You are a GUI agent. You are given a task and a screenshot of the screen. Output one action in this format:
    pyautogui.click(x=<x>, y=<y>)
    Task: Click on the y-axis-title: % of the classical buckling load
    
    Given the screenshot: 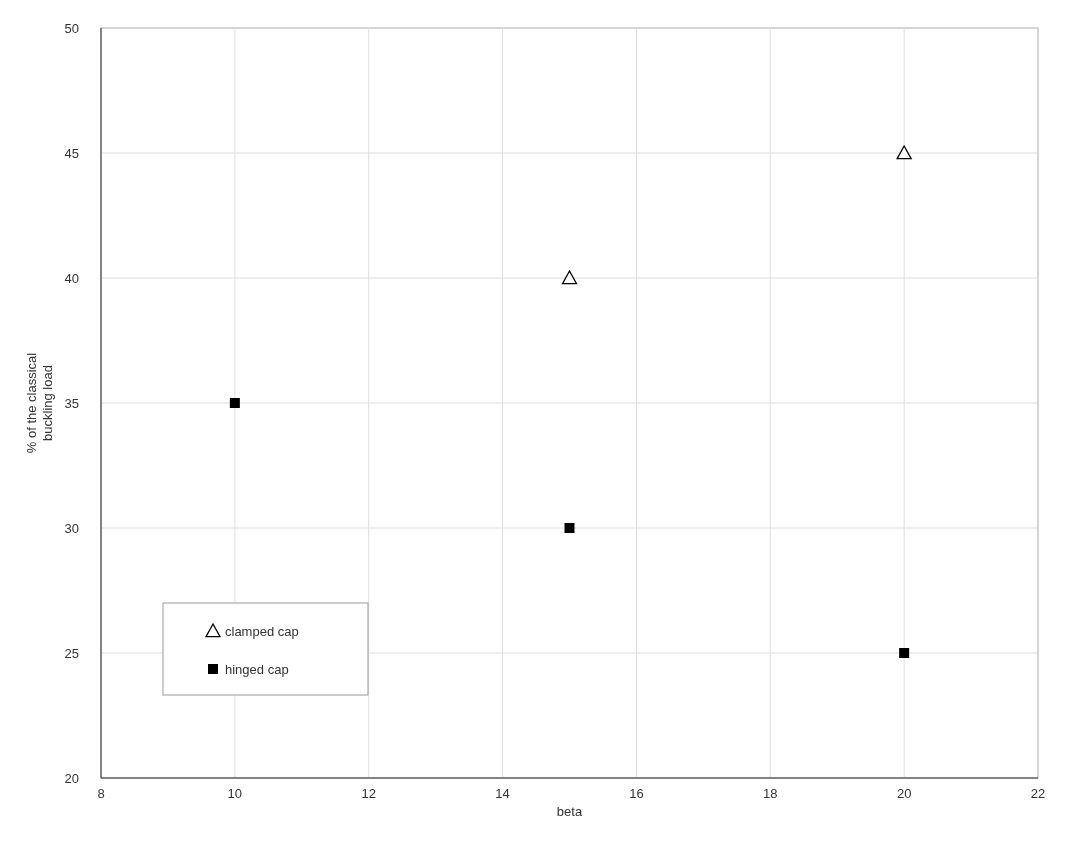 What is the action you would take?
    pyautogui.click(x=39, y=403)
    